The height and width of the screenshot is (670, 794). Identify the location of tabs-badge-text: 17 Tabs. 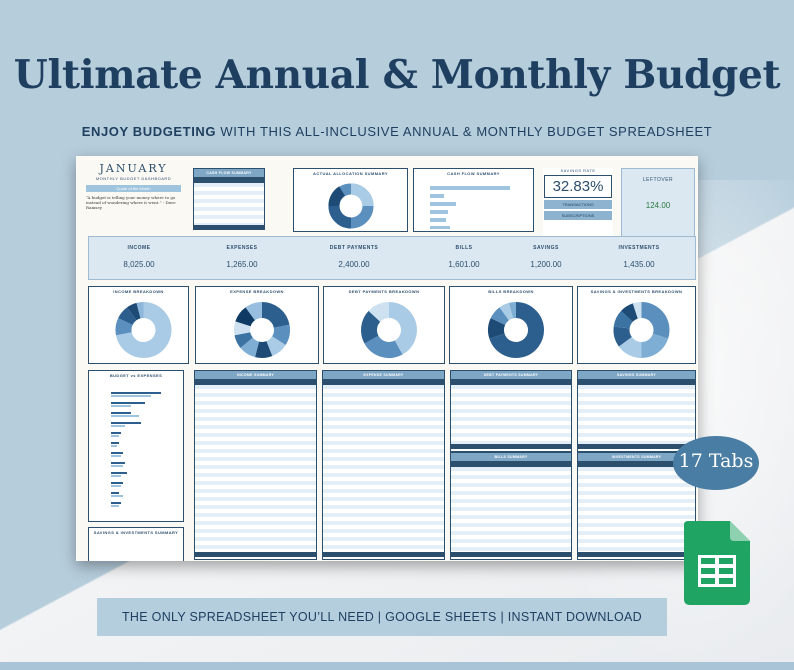
(716, 461).